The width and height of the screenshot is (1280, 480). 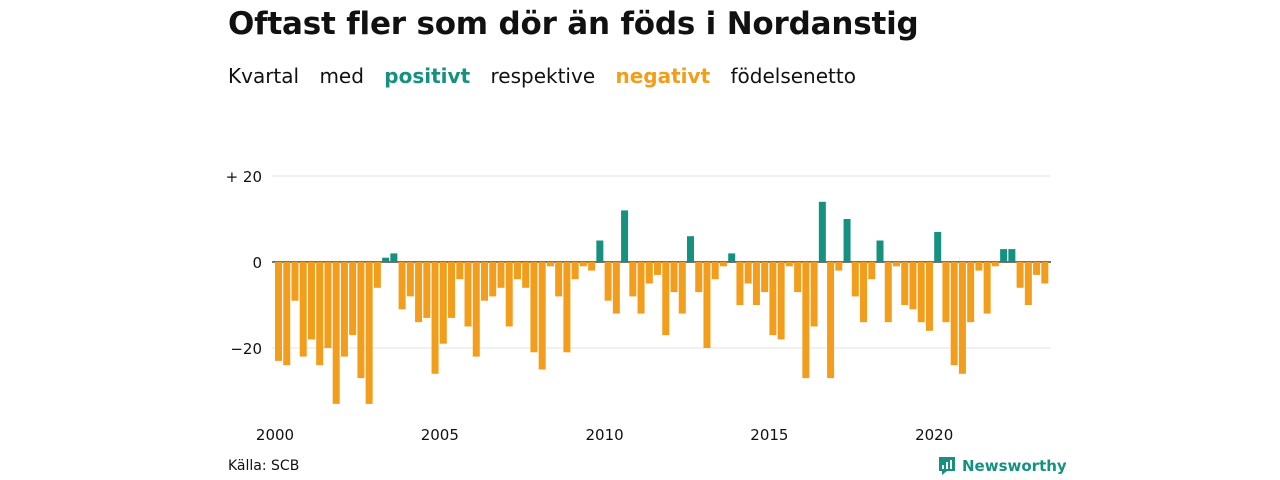 I want to click on bar-2010Q3, so click(x=625, y=236).